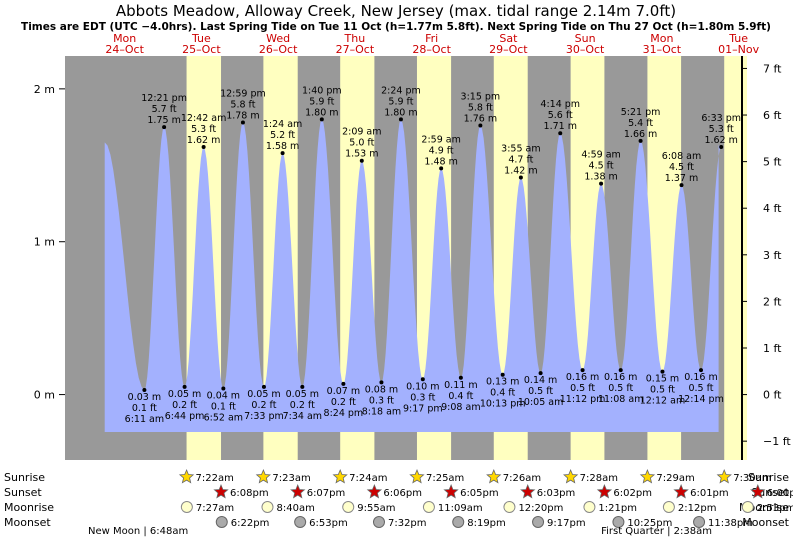 The width and height of the screenshot is (793, 539). What do you see at coordinates (640, 134) in the screenshot?
I see `high-tide-m: 1.66 m` at bounding box center [640, 134].